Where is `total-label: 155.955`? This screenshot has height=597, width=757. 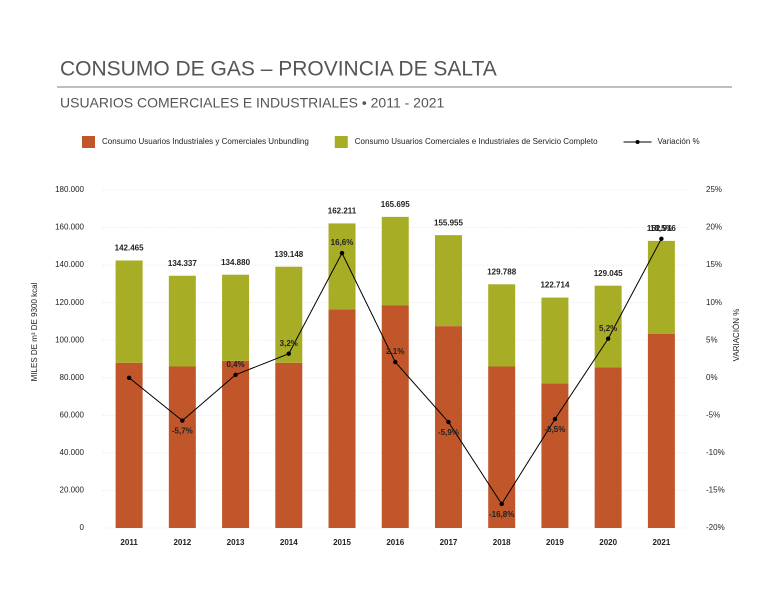 total-label: 155.955 is located at coordinates (448, 222).